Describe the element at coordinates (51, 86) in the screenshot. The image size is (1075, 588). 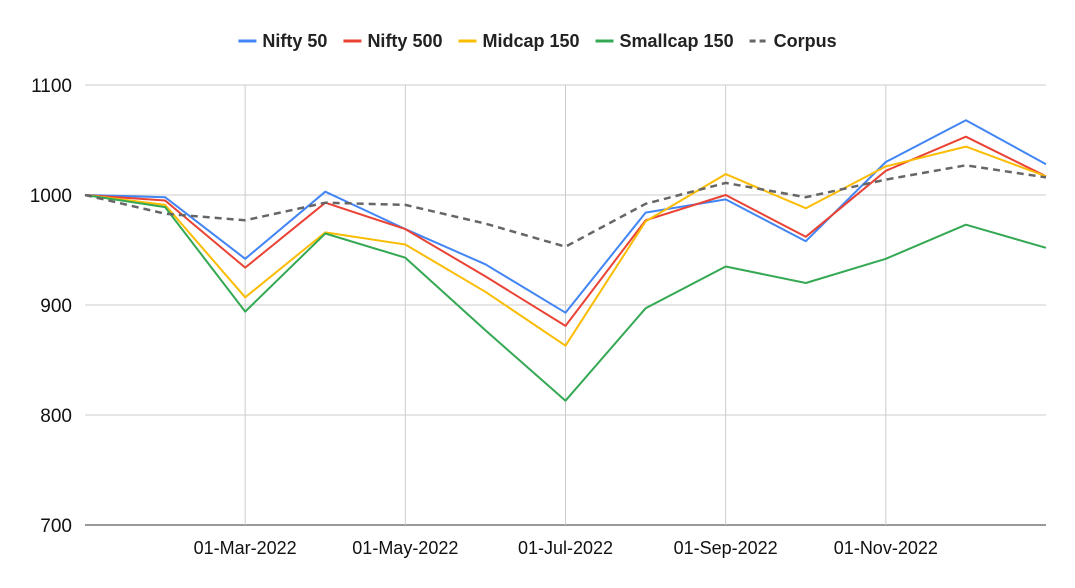
I see `y-tick-label: 1100` at that location.